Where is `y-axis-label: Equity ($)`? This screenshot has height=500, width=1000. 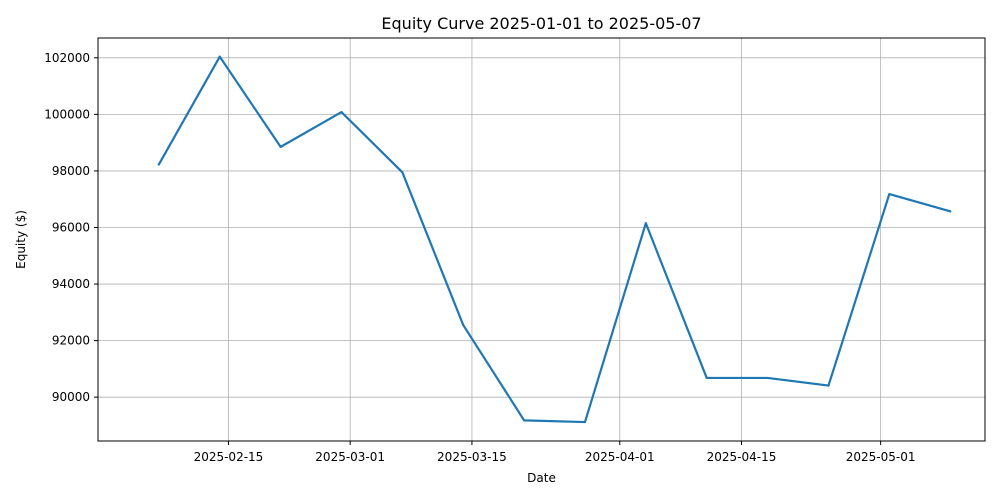 y-axis-label: Equity ($) is located at coordinates (21, 239).